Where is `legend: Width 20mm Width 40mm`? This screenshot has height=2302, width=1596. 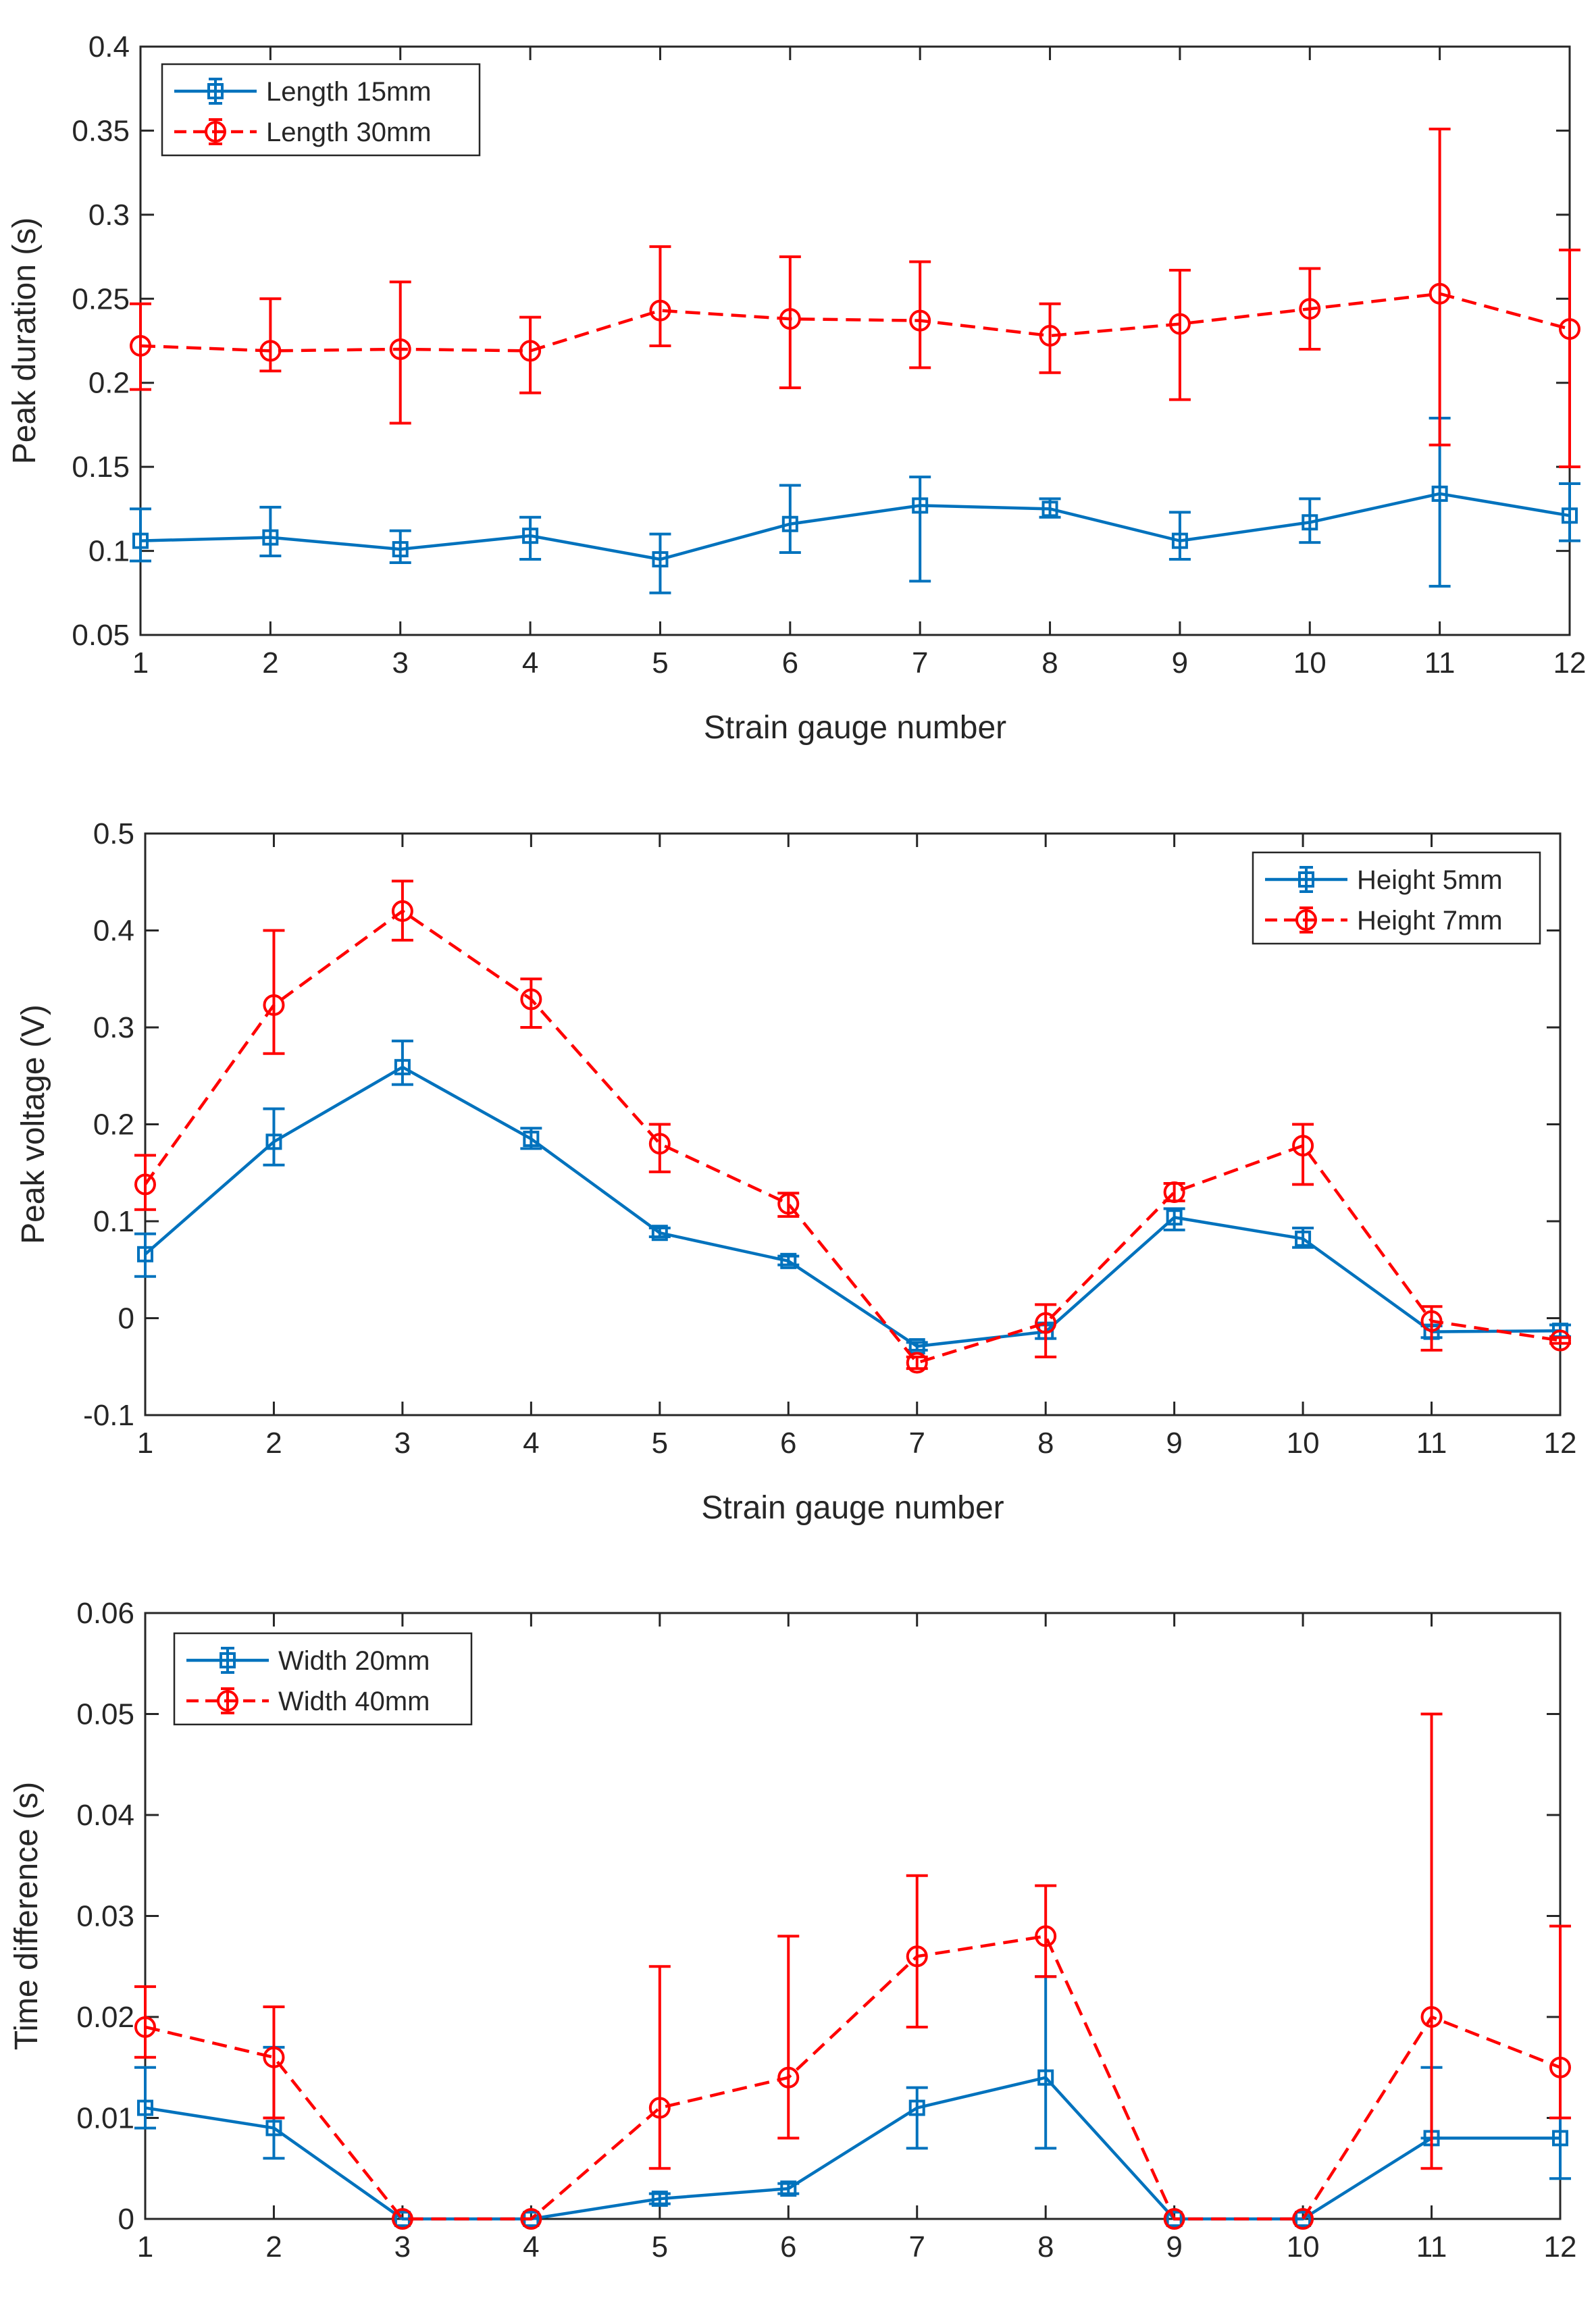 legend: Width 20mm Width 40mm is located at coordinates (323, 1679).